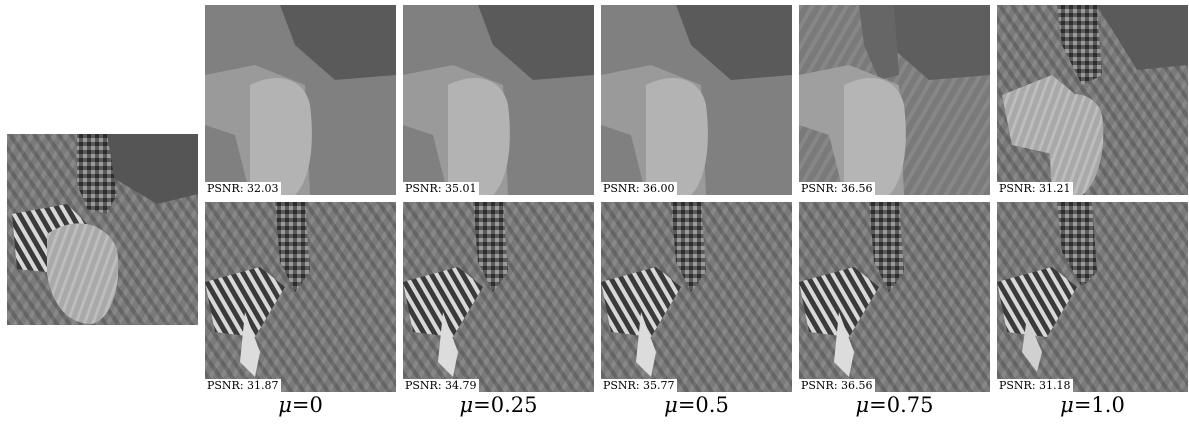 This screenshot has height=427, width=1189. I want to click on mu-label: μ=1.0, so click(1092, 405).